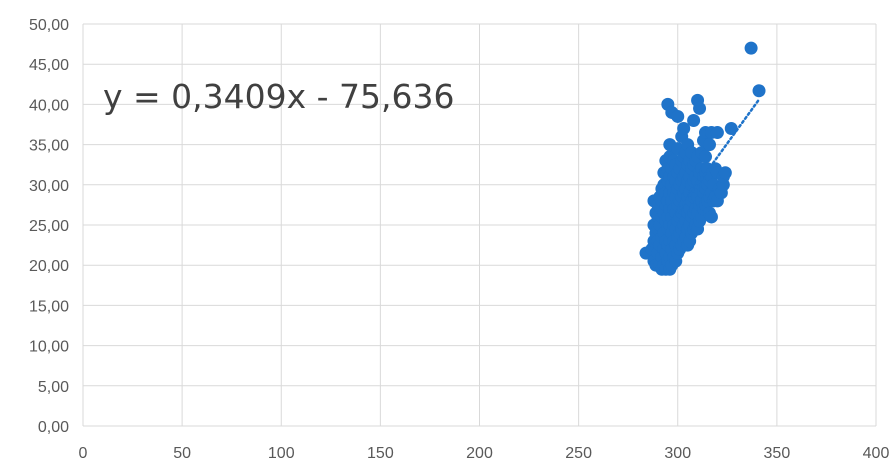 This screenshot has width=894, height=466. I want to click on x-tick-label: 150, so click(380, 453).